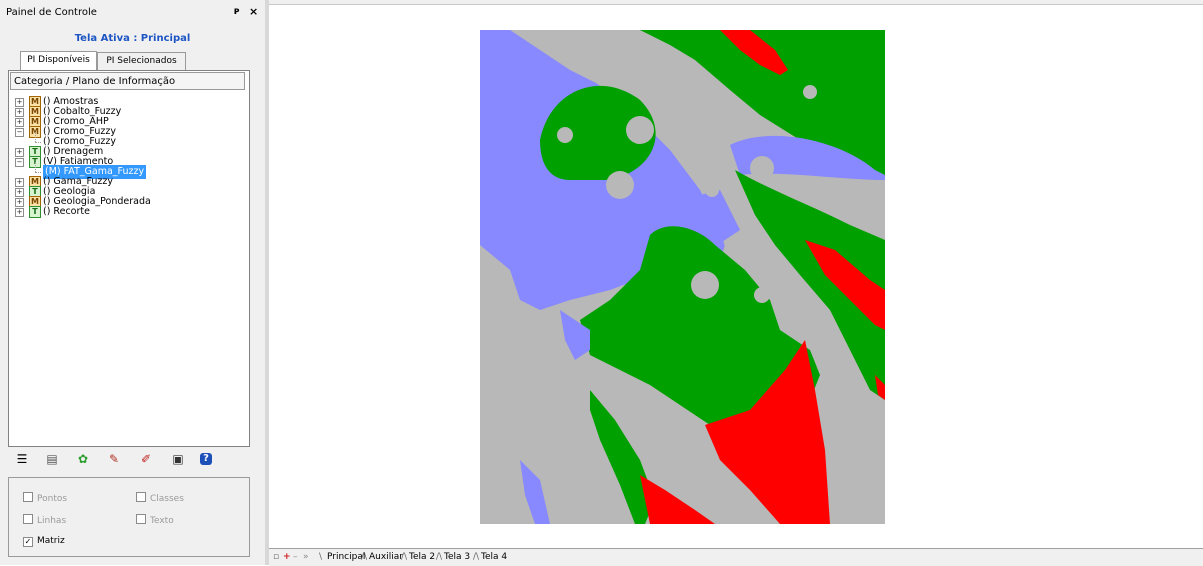 This screenshot has width=1203, height=566. I want to click on map-region-red-bottom-left, so click(677, 499).